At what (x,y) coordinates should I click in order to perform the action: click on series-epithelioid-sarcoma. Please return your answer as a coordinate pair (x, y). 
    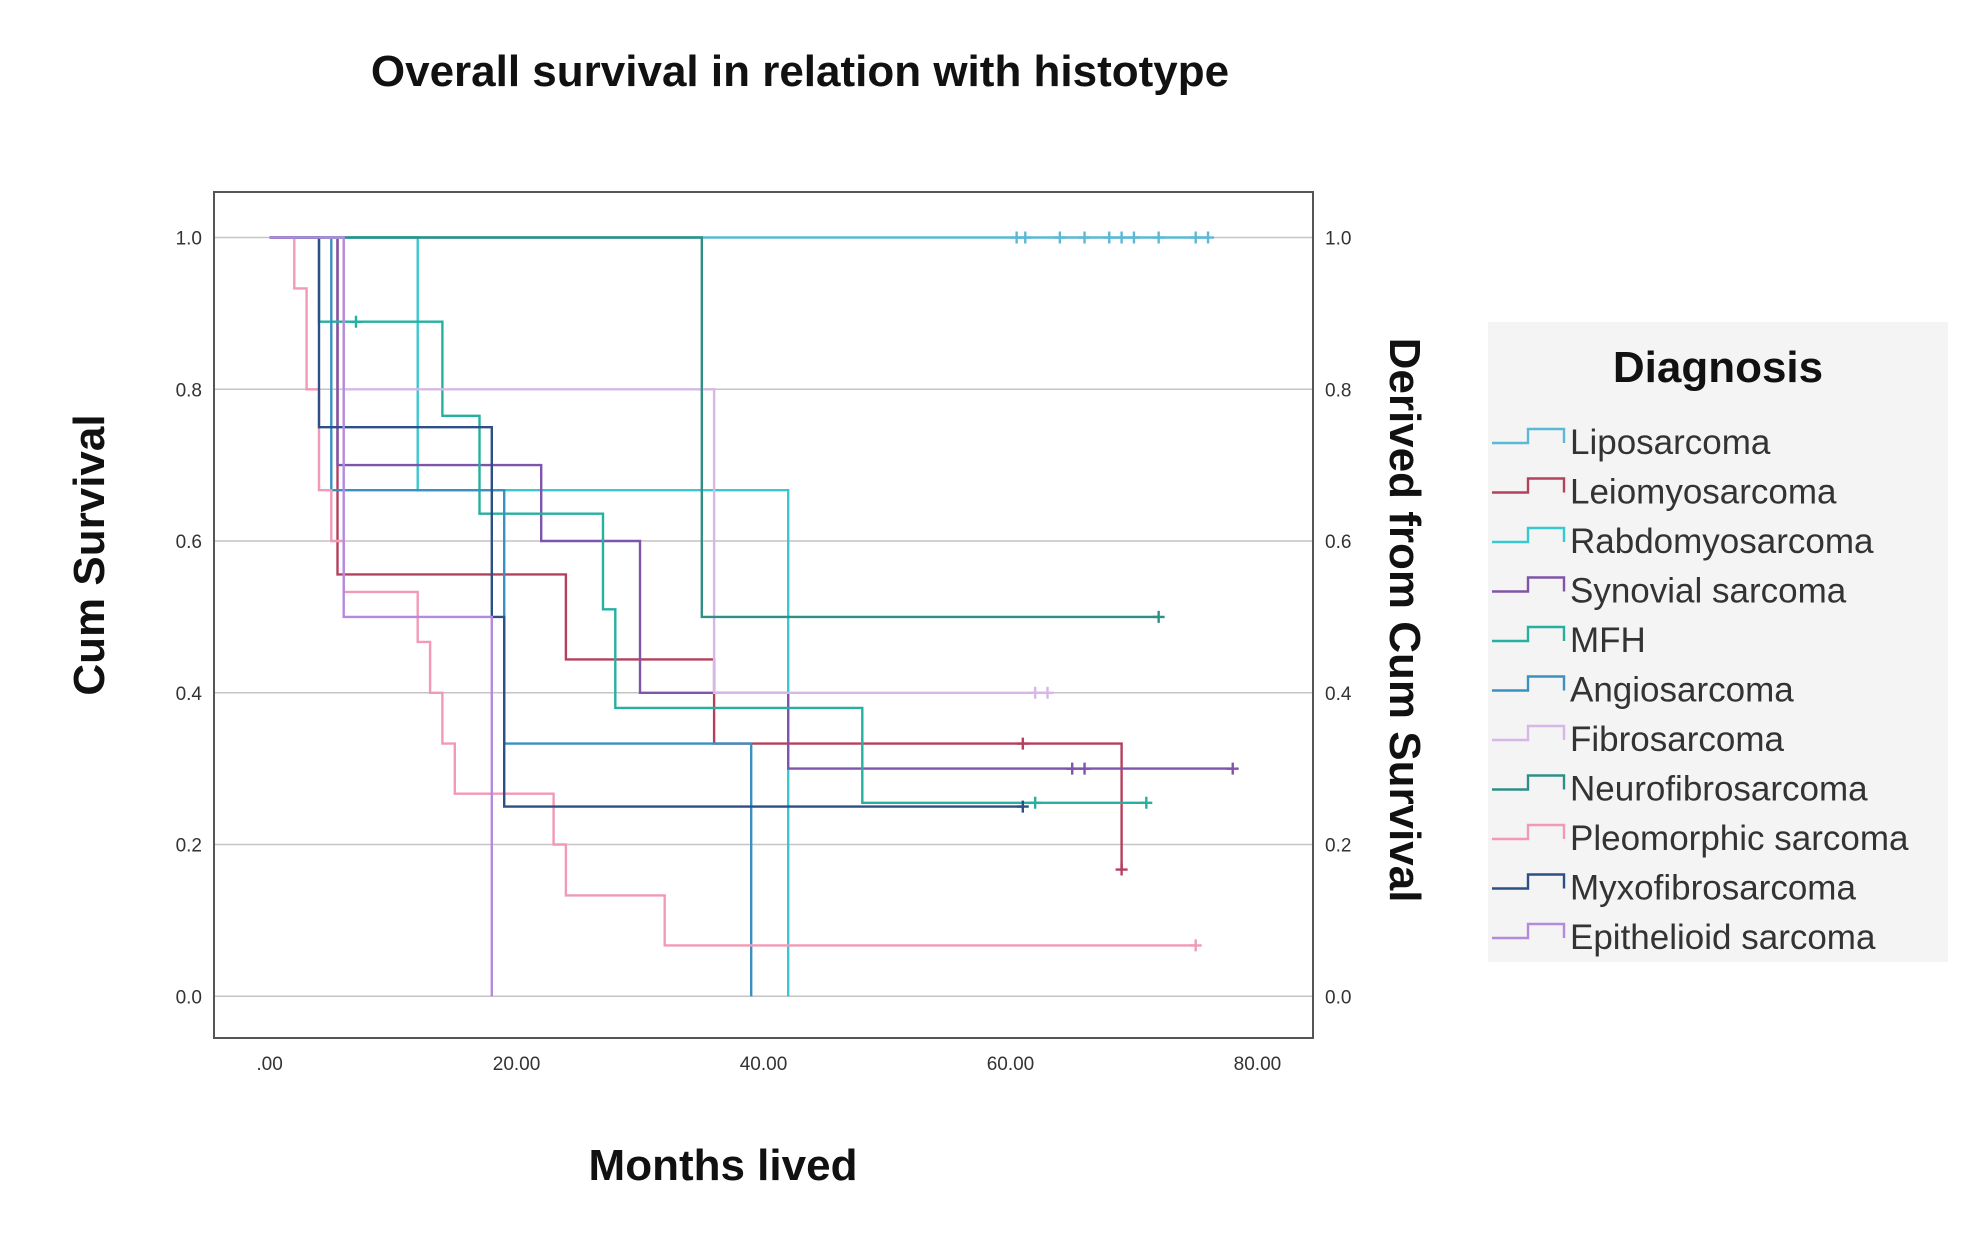
    Looking at the image, I should click on (381, 616).